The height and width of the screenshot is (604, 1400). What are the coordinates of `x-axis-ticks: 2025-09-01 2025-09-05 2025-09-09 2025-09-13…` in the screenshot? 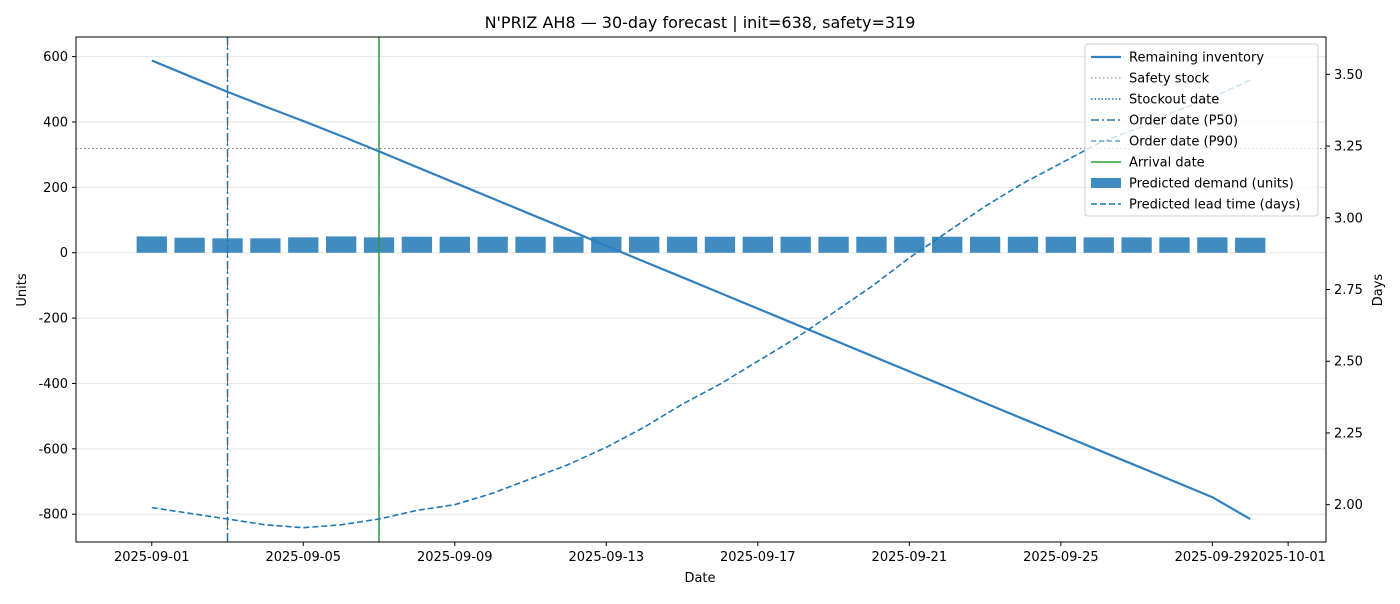 It's located at (720, 553).